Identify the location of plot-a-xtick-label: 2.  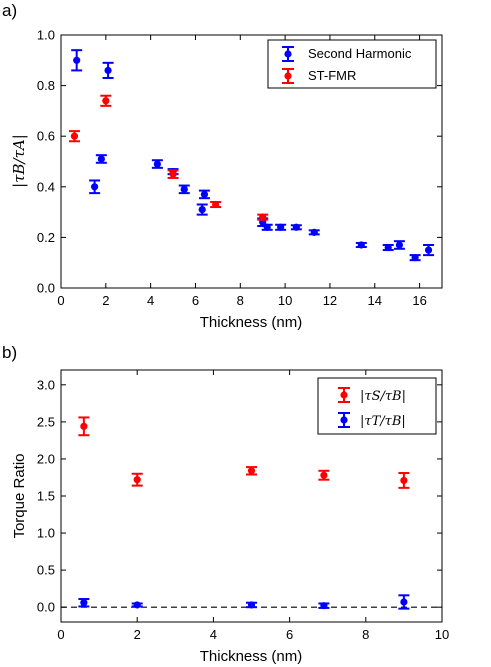
(105, 300).